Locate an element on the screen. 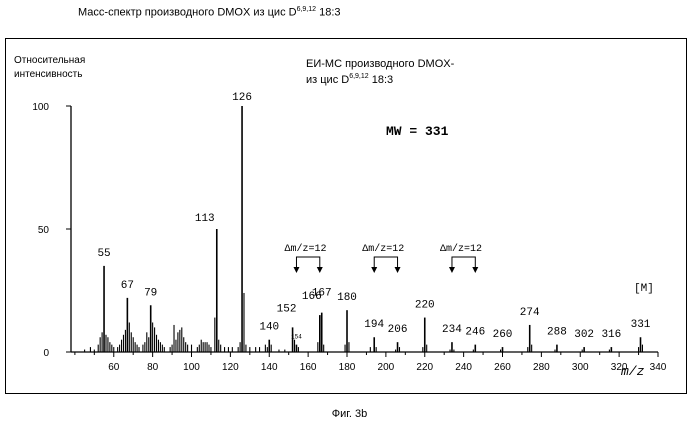 The image size is (699, 425). peak-label-55: 55 is located at coordinates (103, 254).